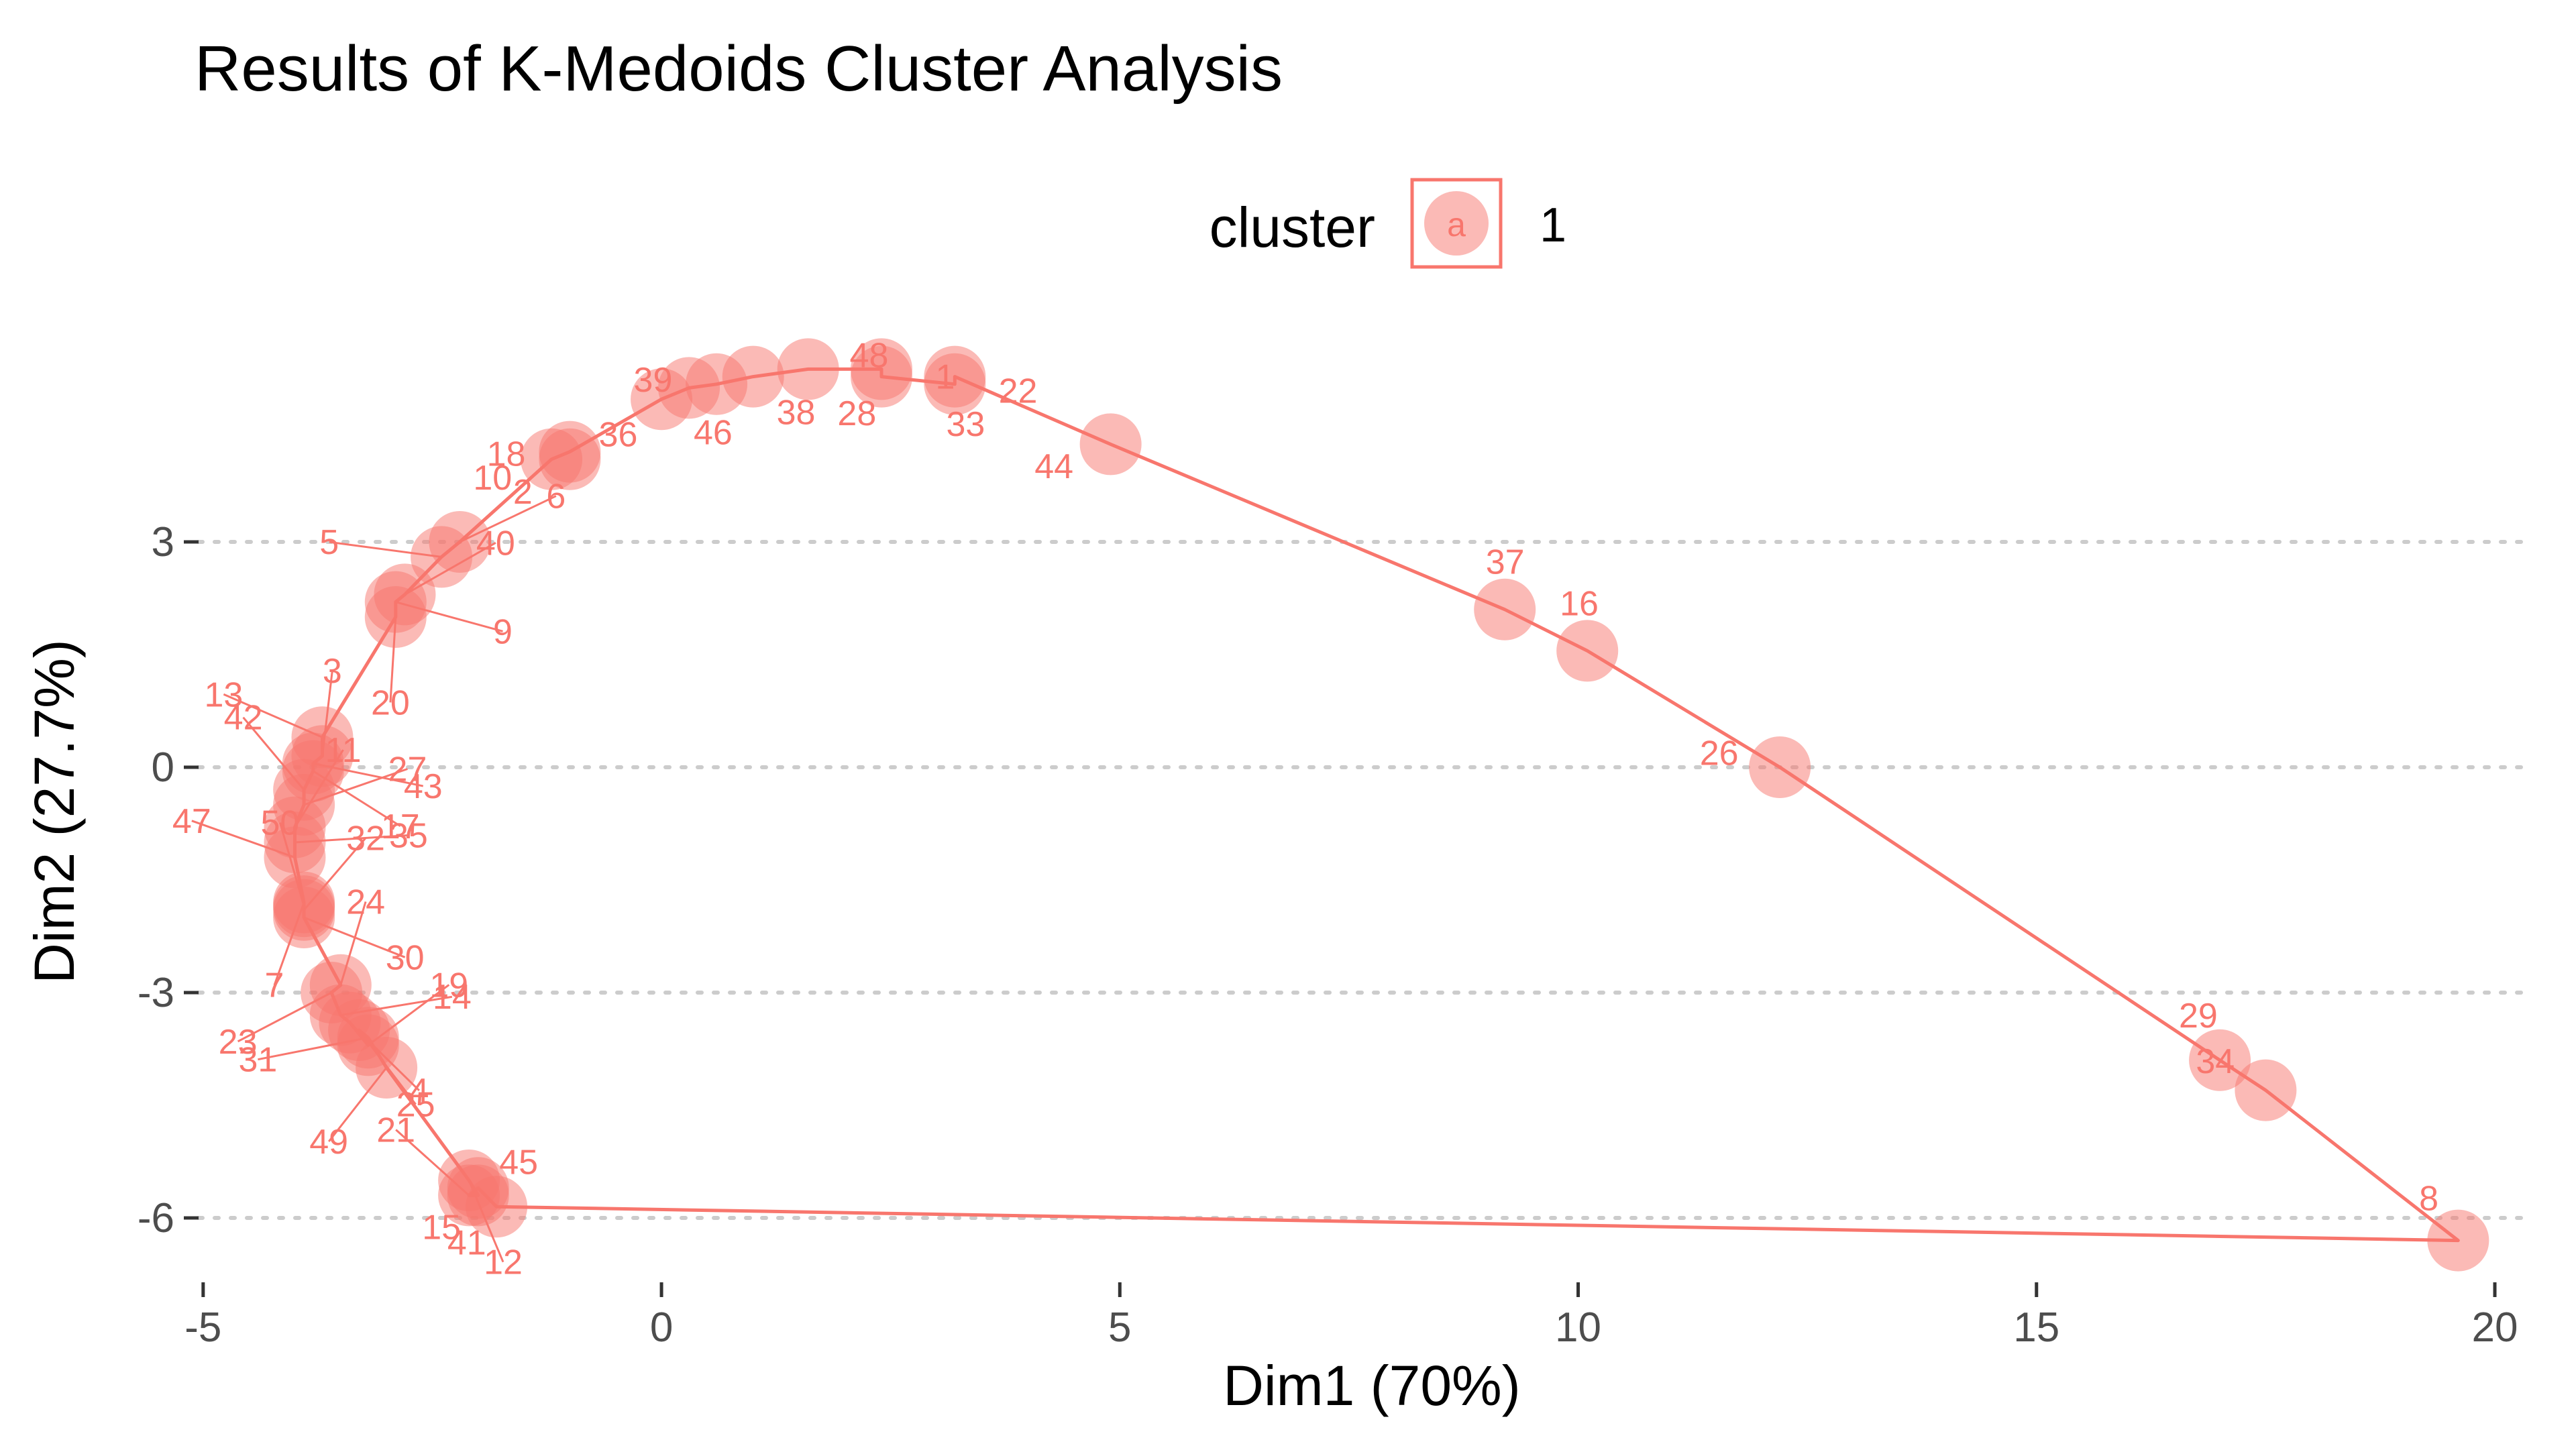  Describe the element at coordinates (274, 985) in the screenshot. I see `point-label: 7` at that location.